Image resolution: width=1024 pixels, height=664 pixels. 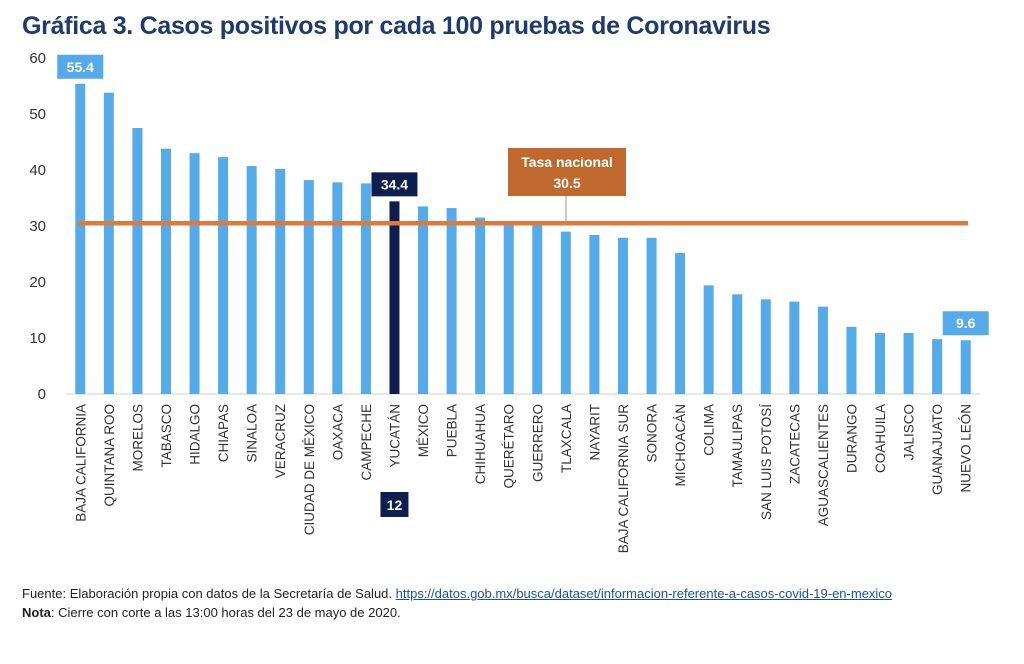 What do you see at coordinates (195, 434) in the screenshot?
I see `x-tick-label: HIDALGO` at bounding box center [195, 434].